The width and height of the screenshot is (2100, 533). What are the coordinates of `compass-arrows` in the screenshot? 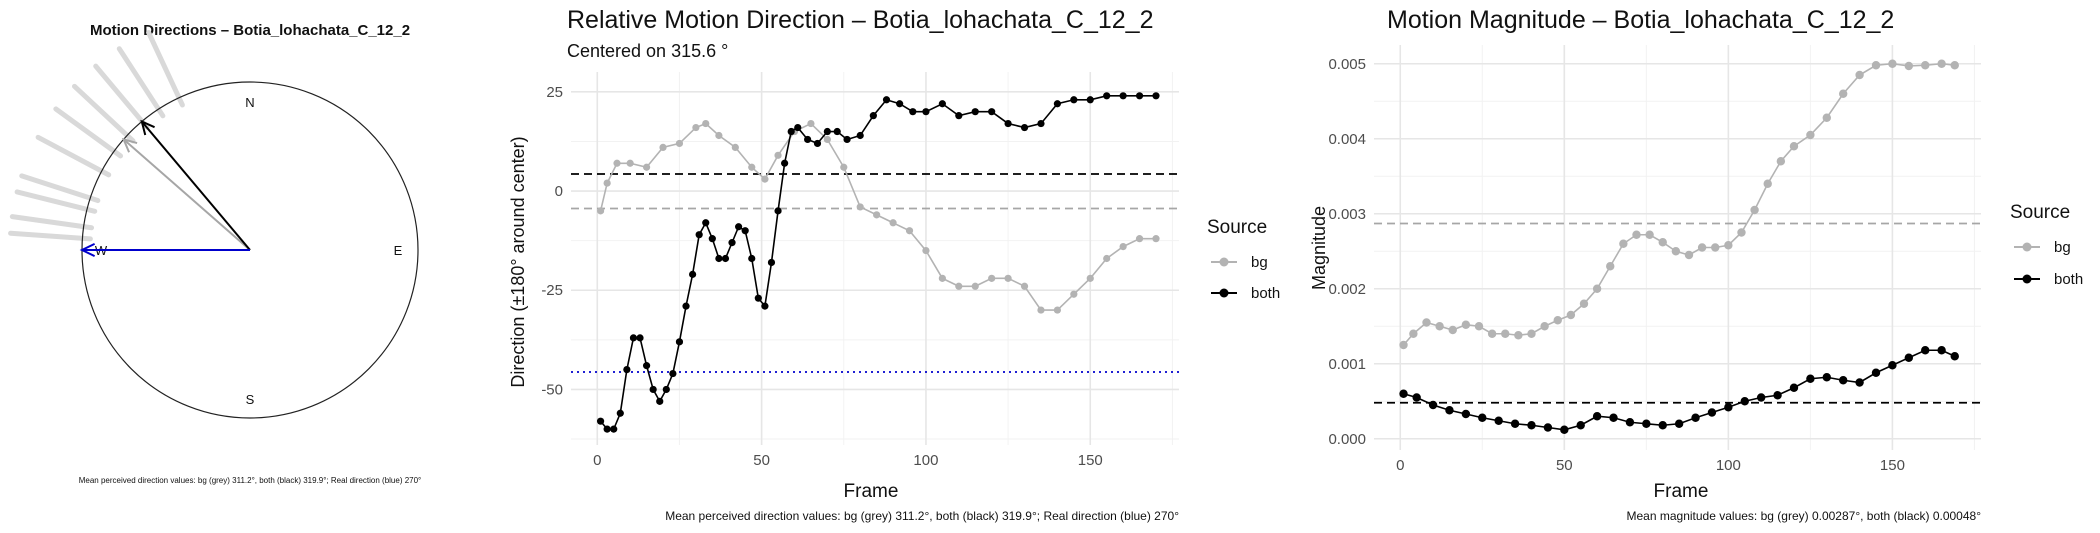 It's located at (165, 188).